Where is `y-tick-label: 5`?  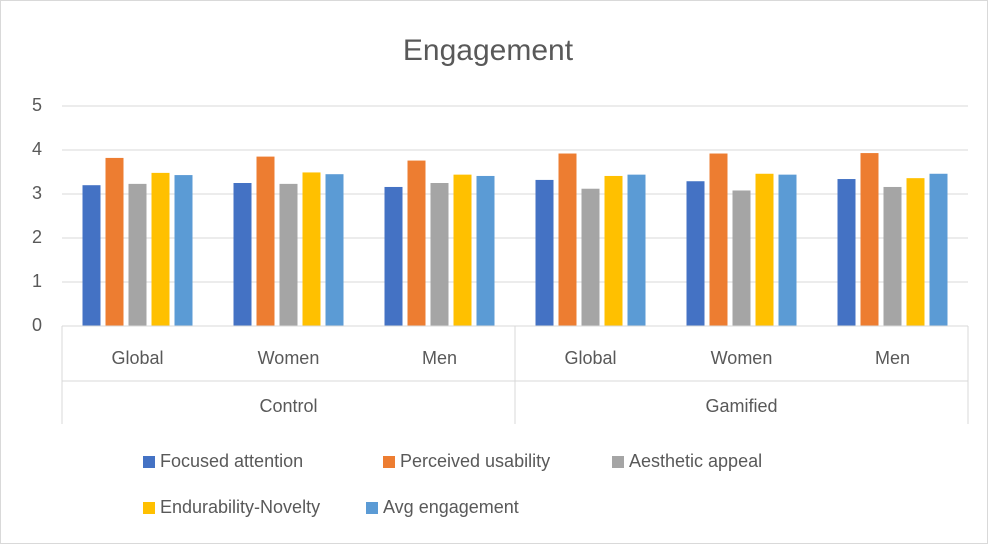
y-tick-label: 5 is located at coordinates (37, 105).